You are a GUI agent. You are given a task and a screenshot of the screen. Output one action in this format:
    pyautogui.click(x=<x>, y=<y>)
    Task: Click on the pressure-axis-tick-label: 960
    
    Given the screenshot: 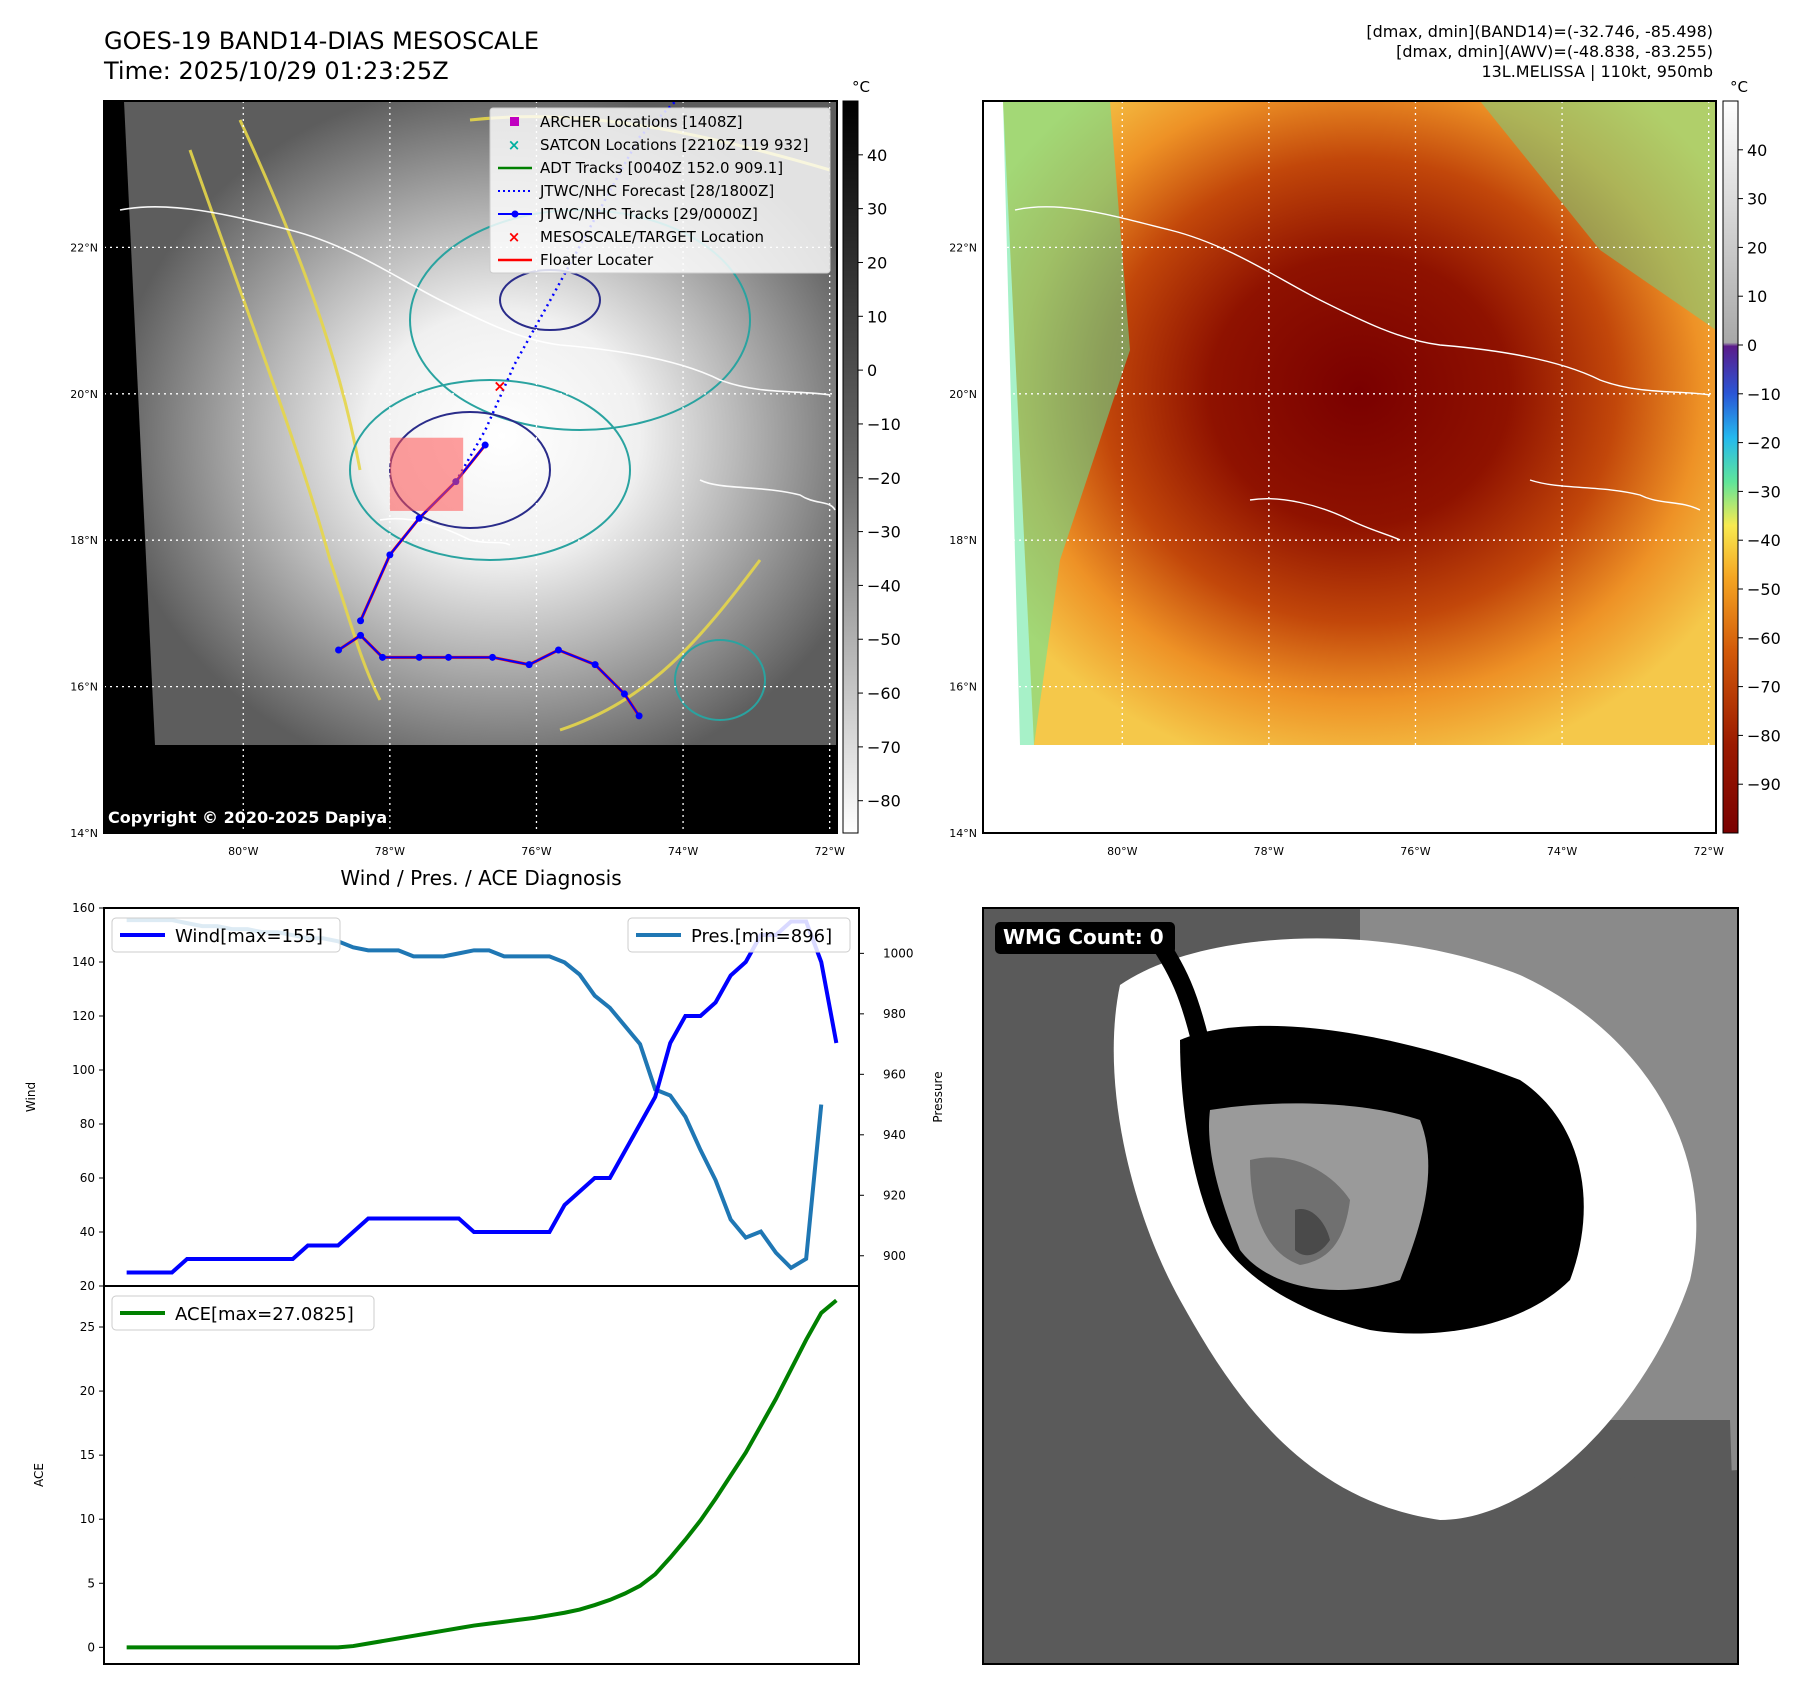 What is the action you would take?
    pyautogui.click(x=894, y=1074)
    